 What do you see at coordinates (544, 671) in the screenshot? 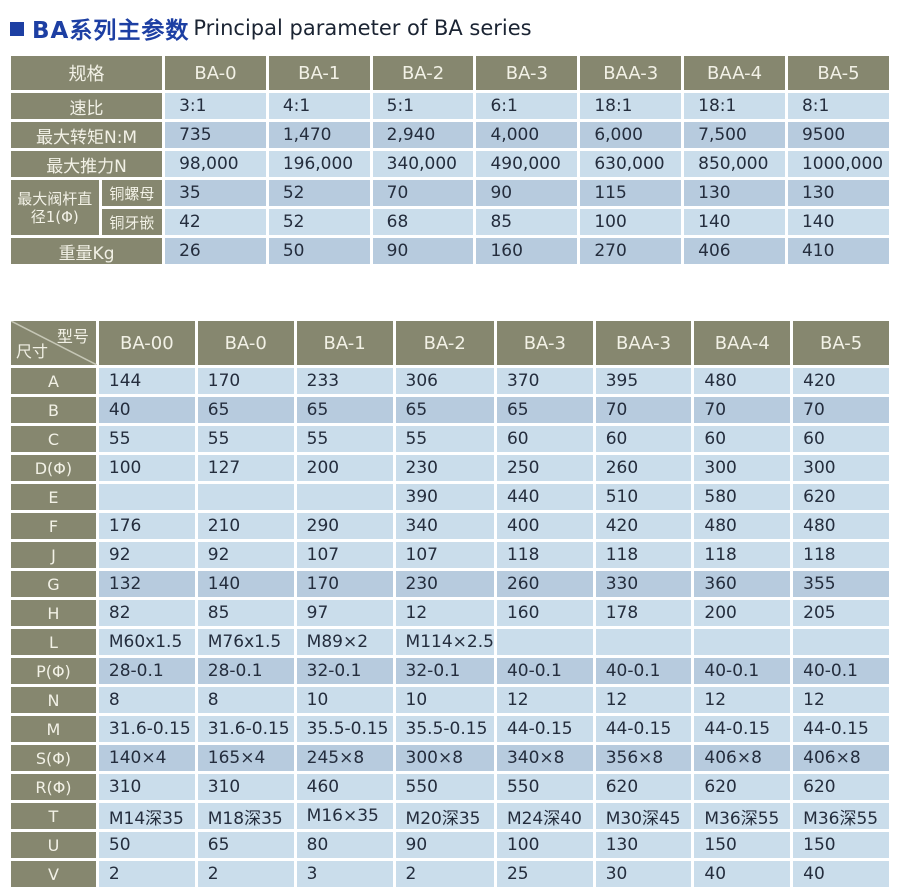
I see `data-cell: 40-0.1` at bounding box center [544, 671].